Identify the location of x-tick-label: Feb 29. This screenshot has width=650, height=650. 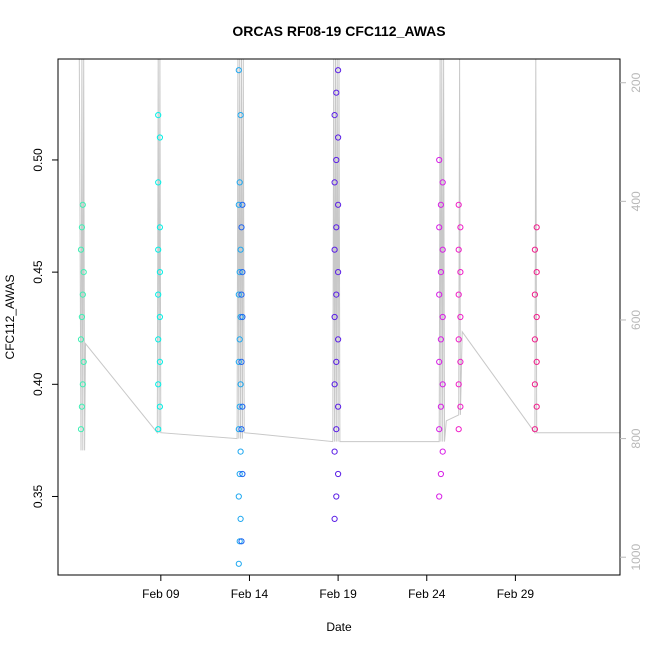
(516, 594).